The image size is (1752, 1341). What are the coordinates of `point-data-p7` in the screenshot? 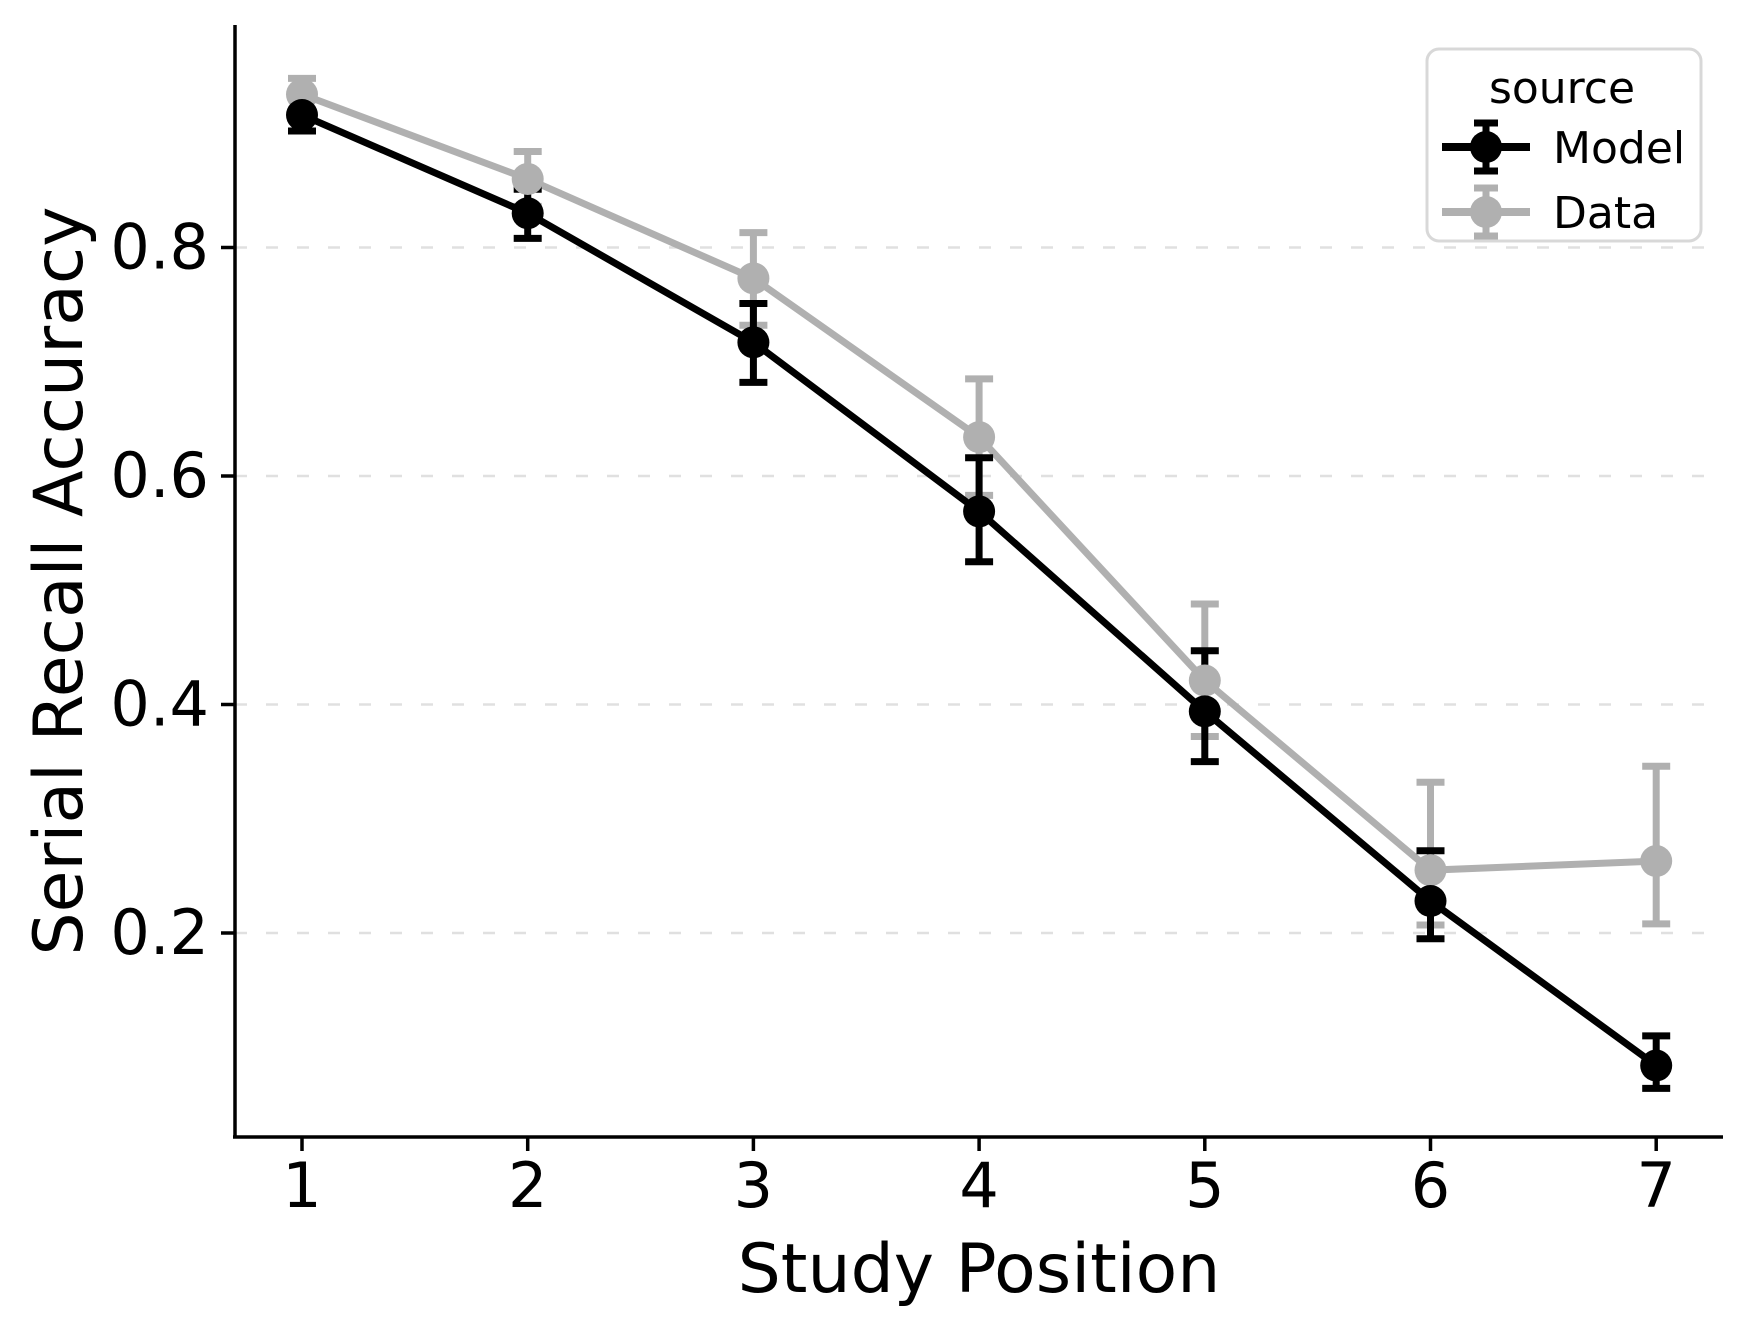 It's located at (1656, 861).